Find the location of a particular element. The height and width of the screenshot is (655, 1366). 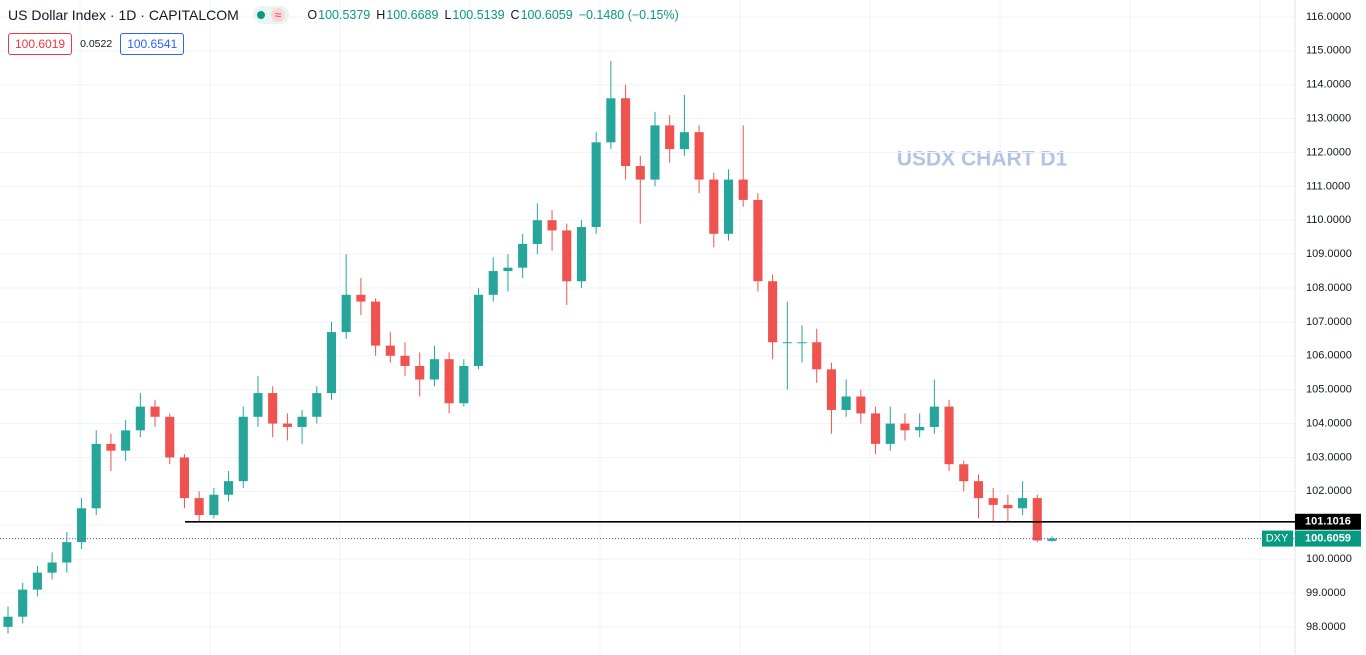

bid: 100.6019 is located at coordinates (40, 44).